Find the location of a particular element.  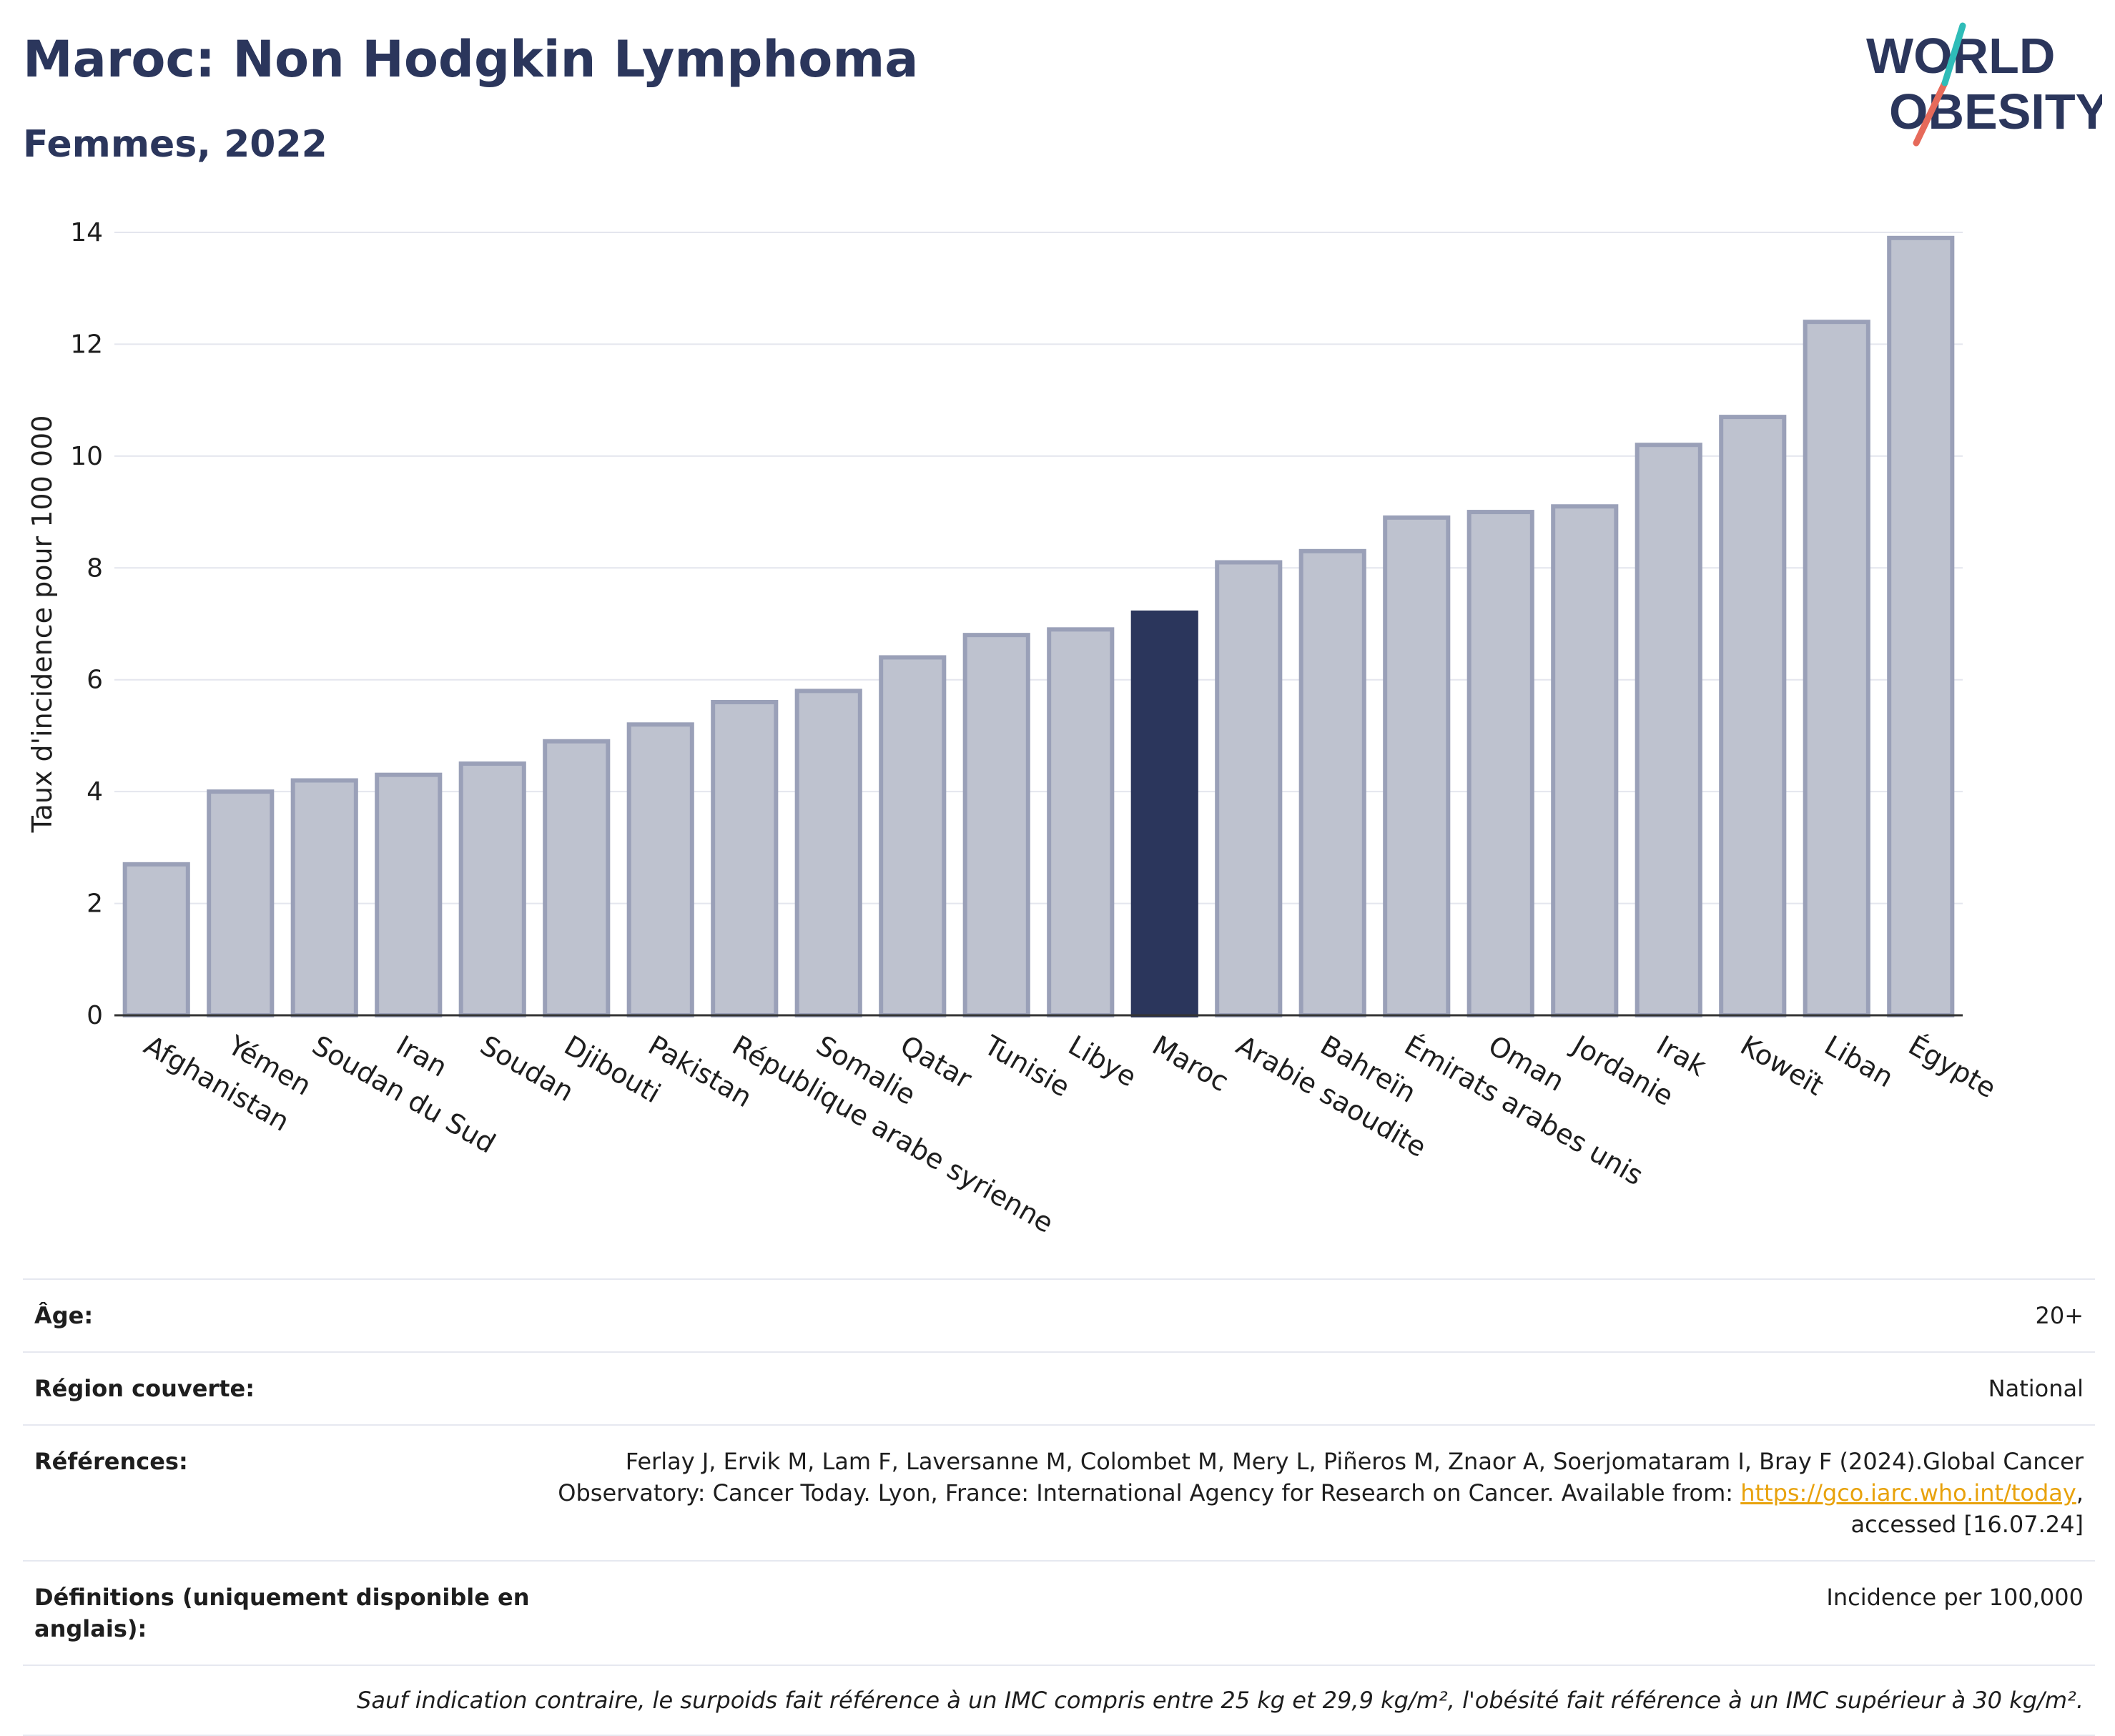

bar-koweit is located at coordinates (1753, 716).